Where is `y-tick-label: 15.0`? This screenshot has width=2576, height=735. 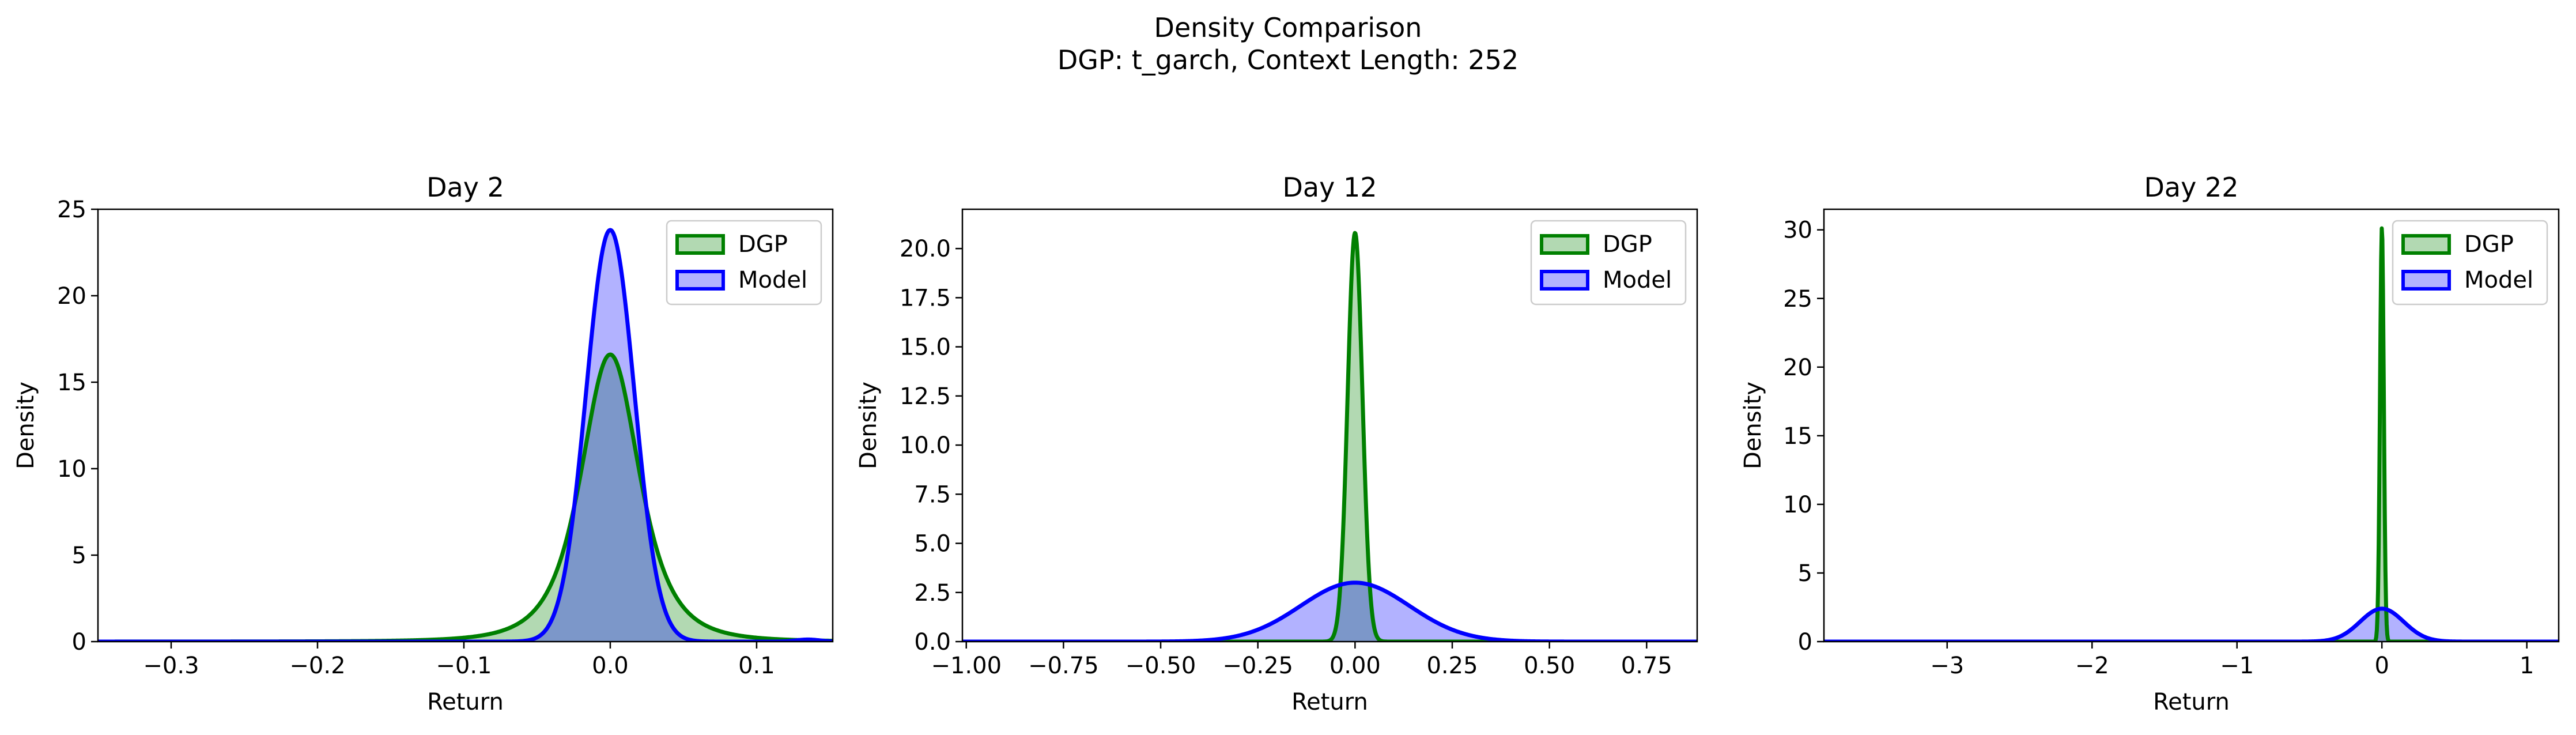
y-tick-label: 15.0 is located at coordinates (925, 347).